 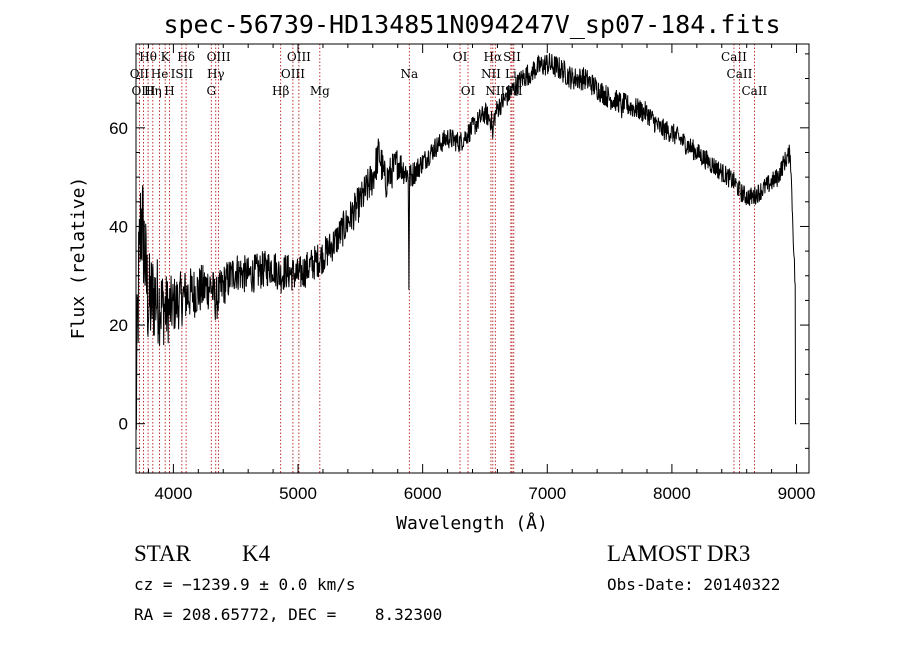 I want to click on x-tick-label: 5000, so click(x=298, y=493).